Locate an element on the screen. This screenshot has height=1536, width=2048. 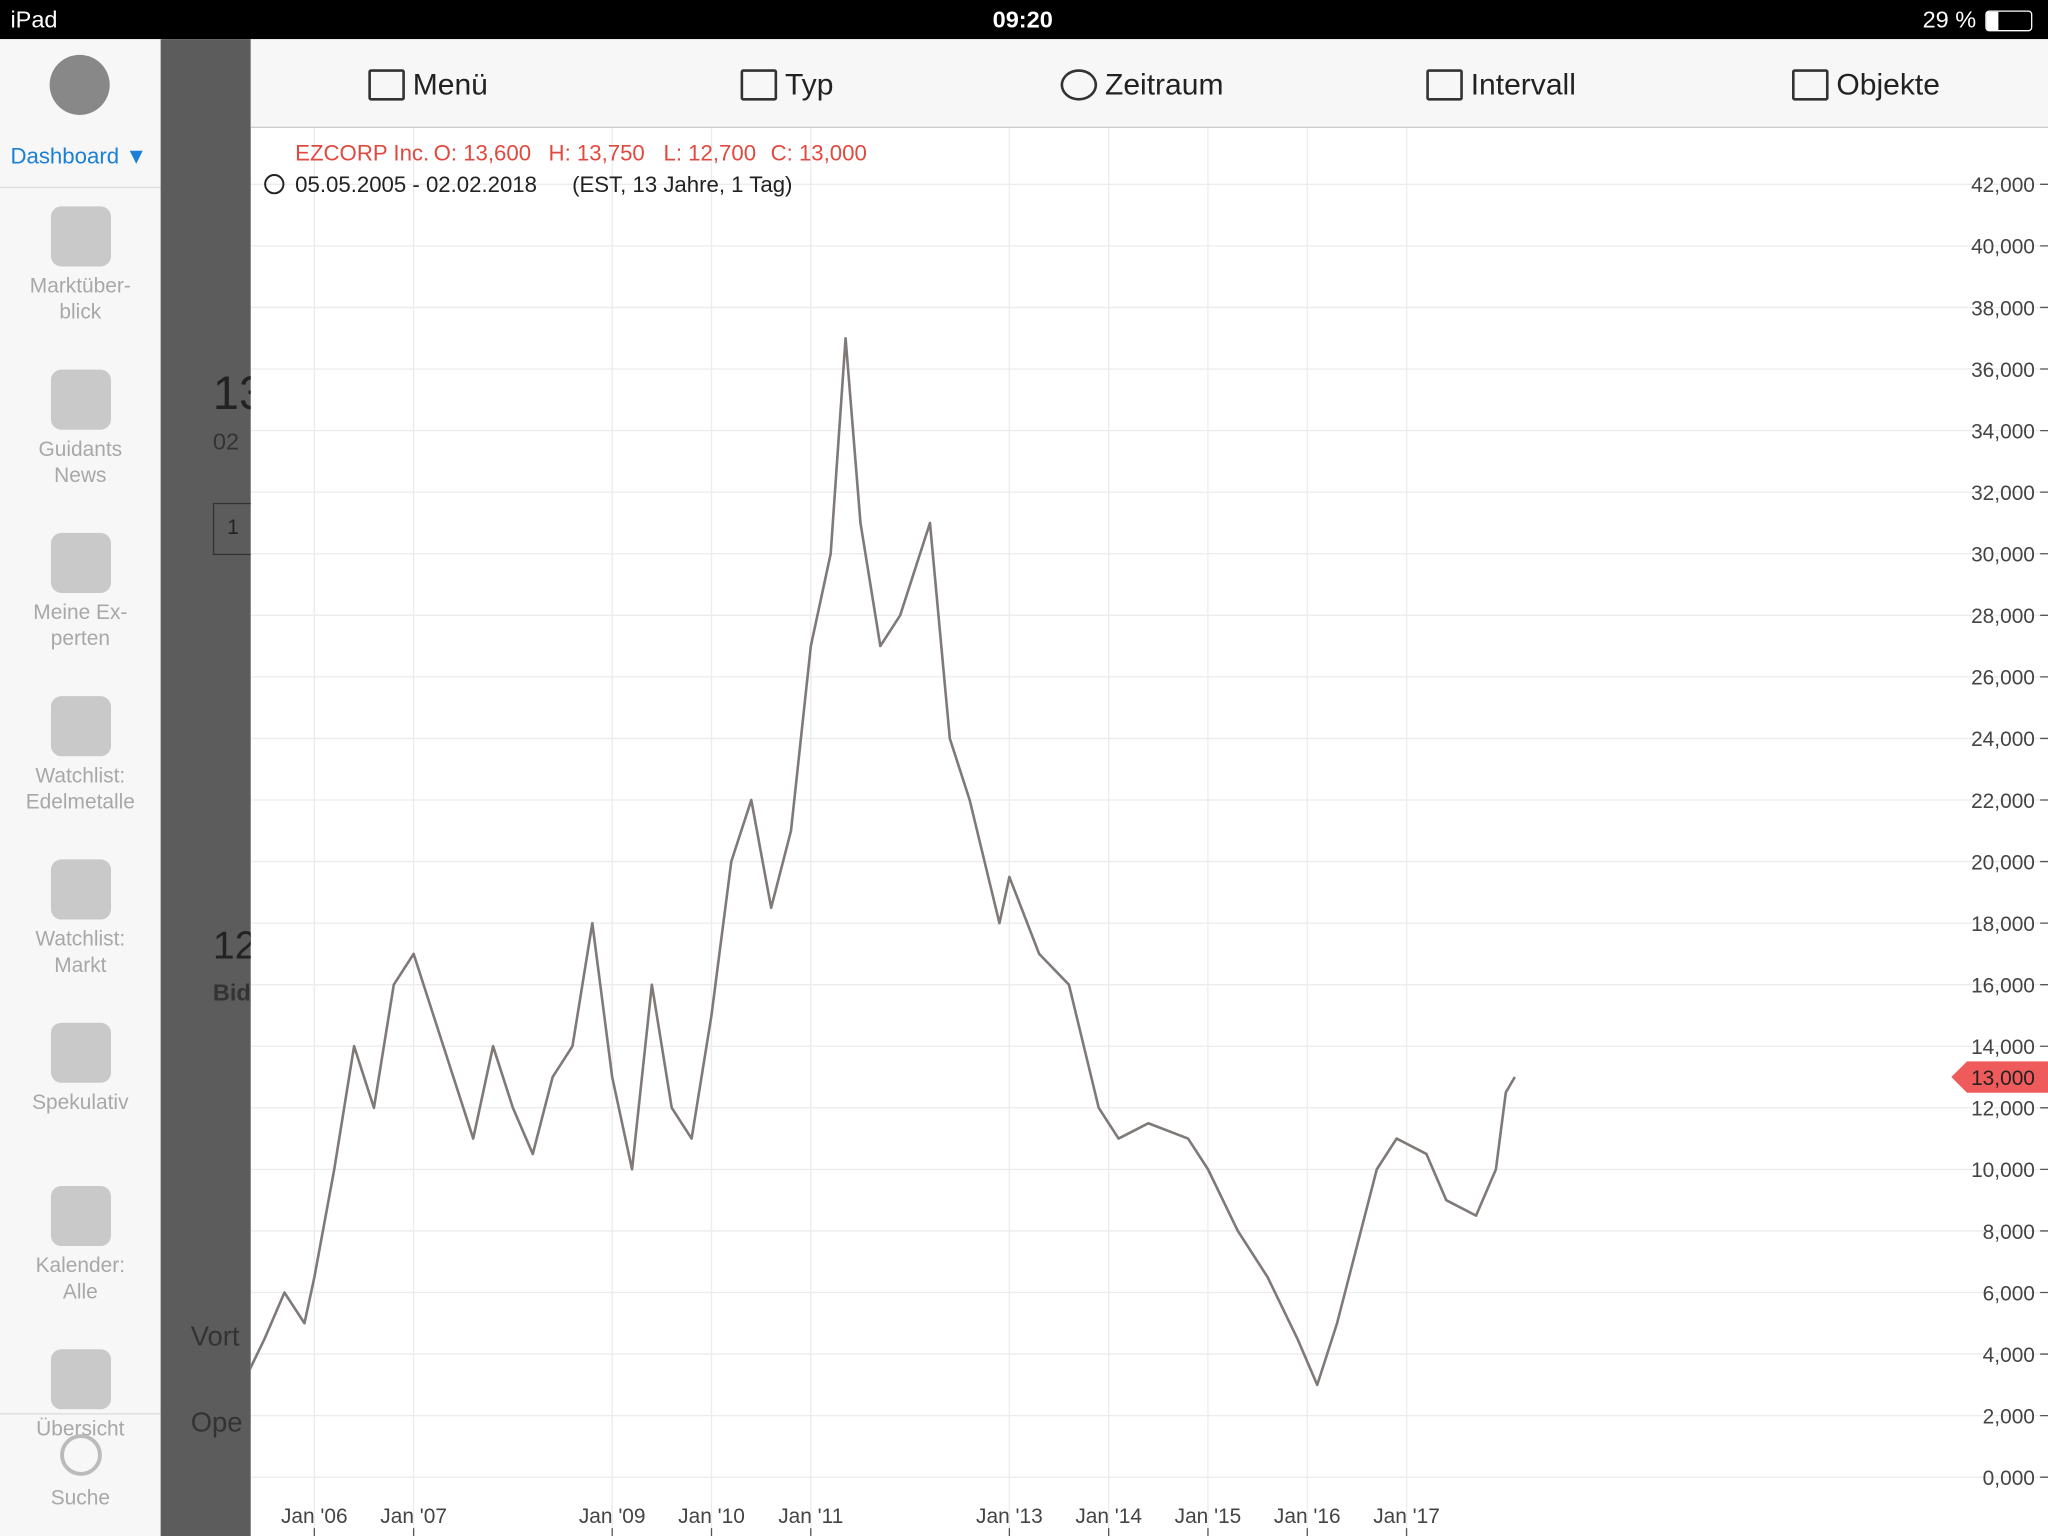
y-tick-label: 38,000 is located at coordinates (2003, 308).